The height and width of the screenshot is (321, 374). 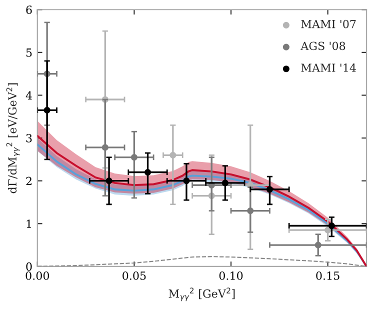 What do you see at coordinates (13, 138) in the screenshot?
I see `y-axis-title: dΓ/dM$_{γγ}$$^{2}$ [eV/GeV$^{2}$]` at bounding box center [13, 138].